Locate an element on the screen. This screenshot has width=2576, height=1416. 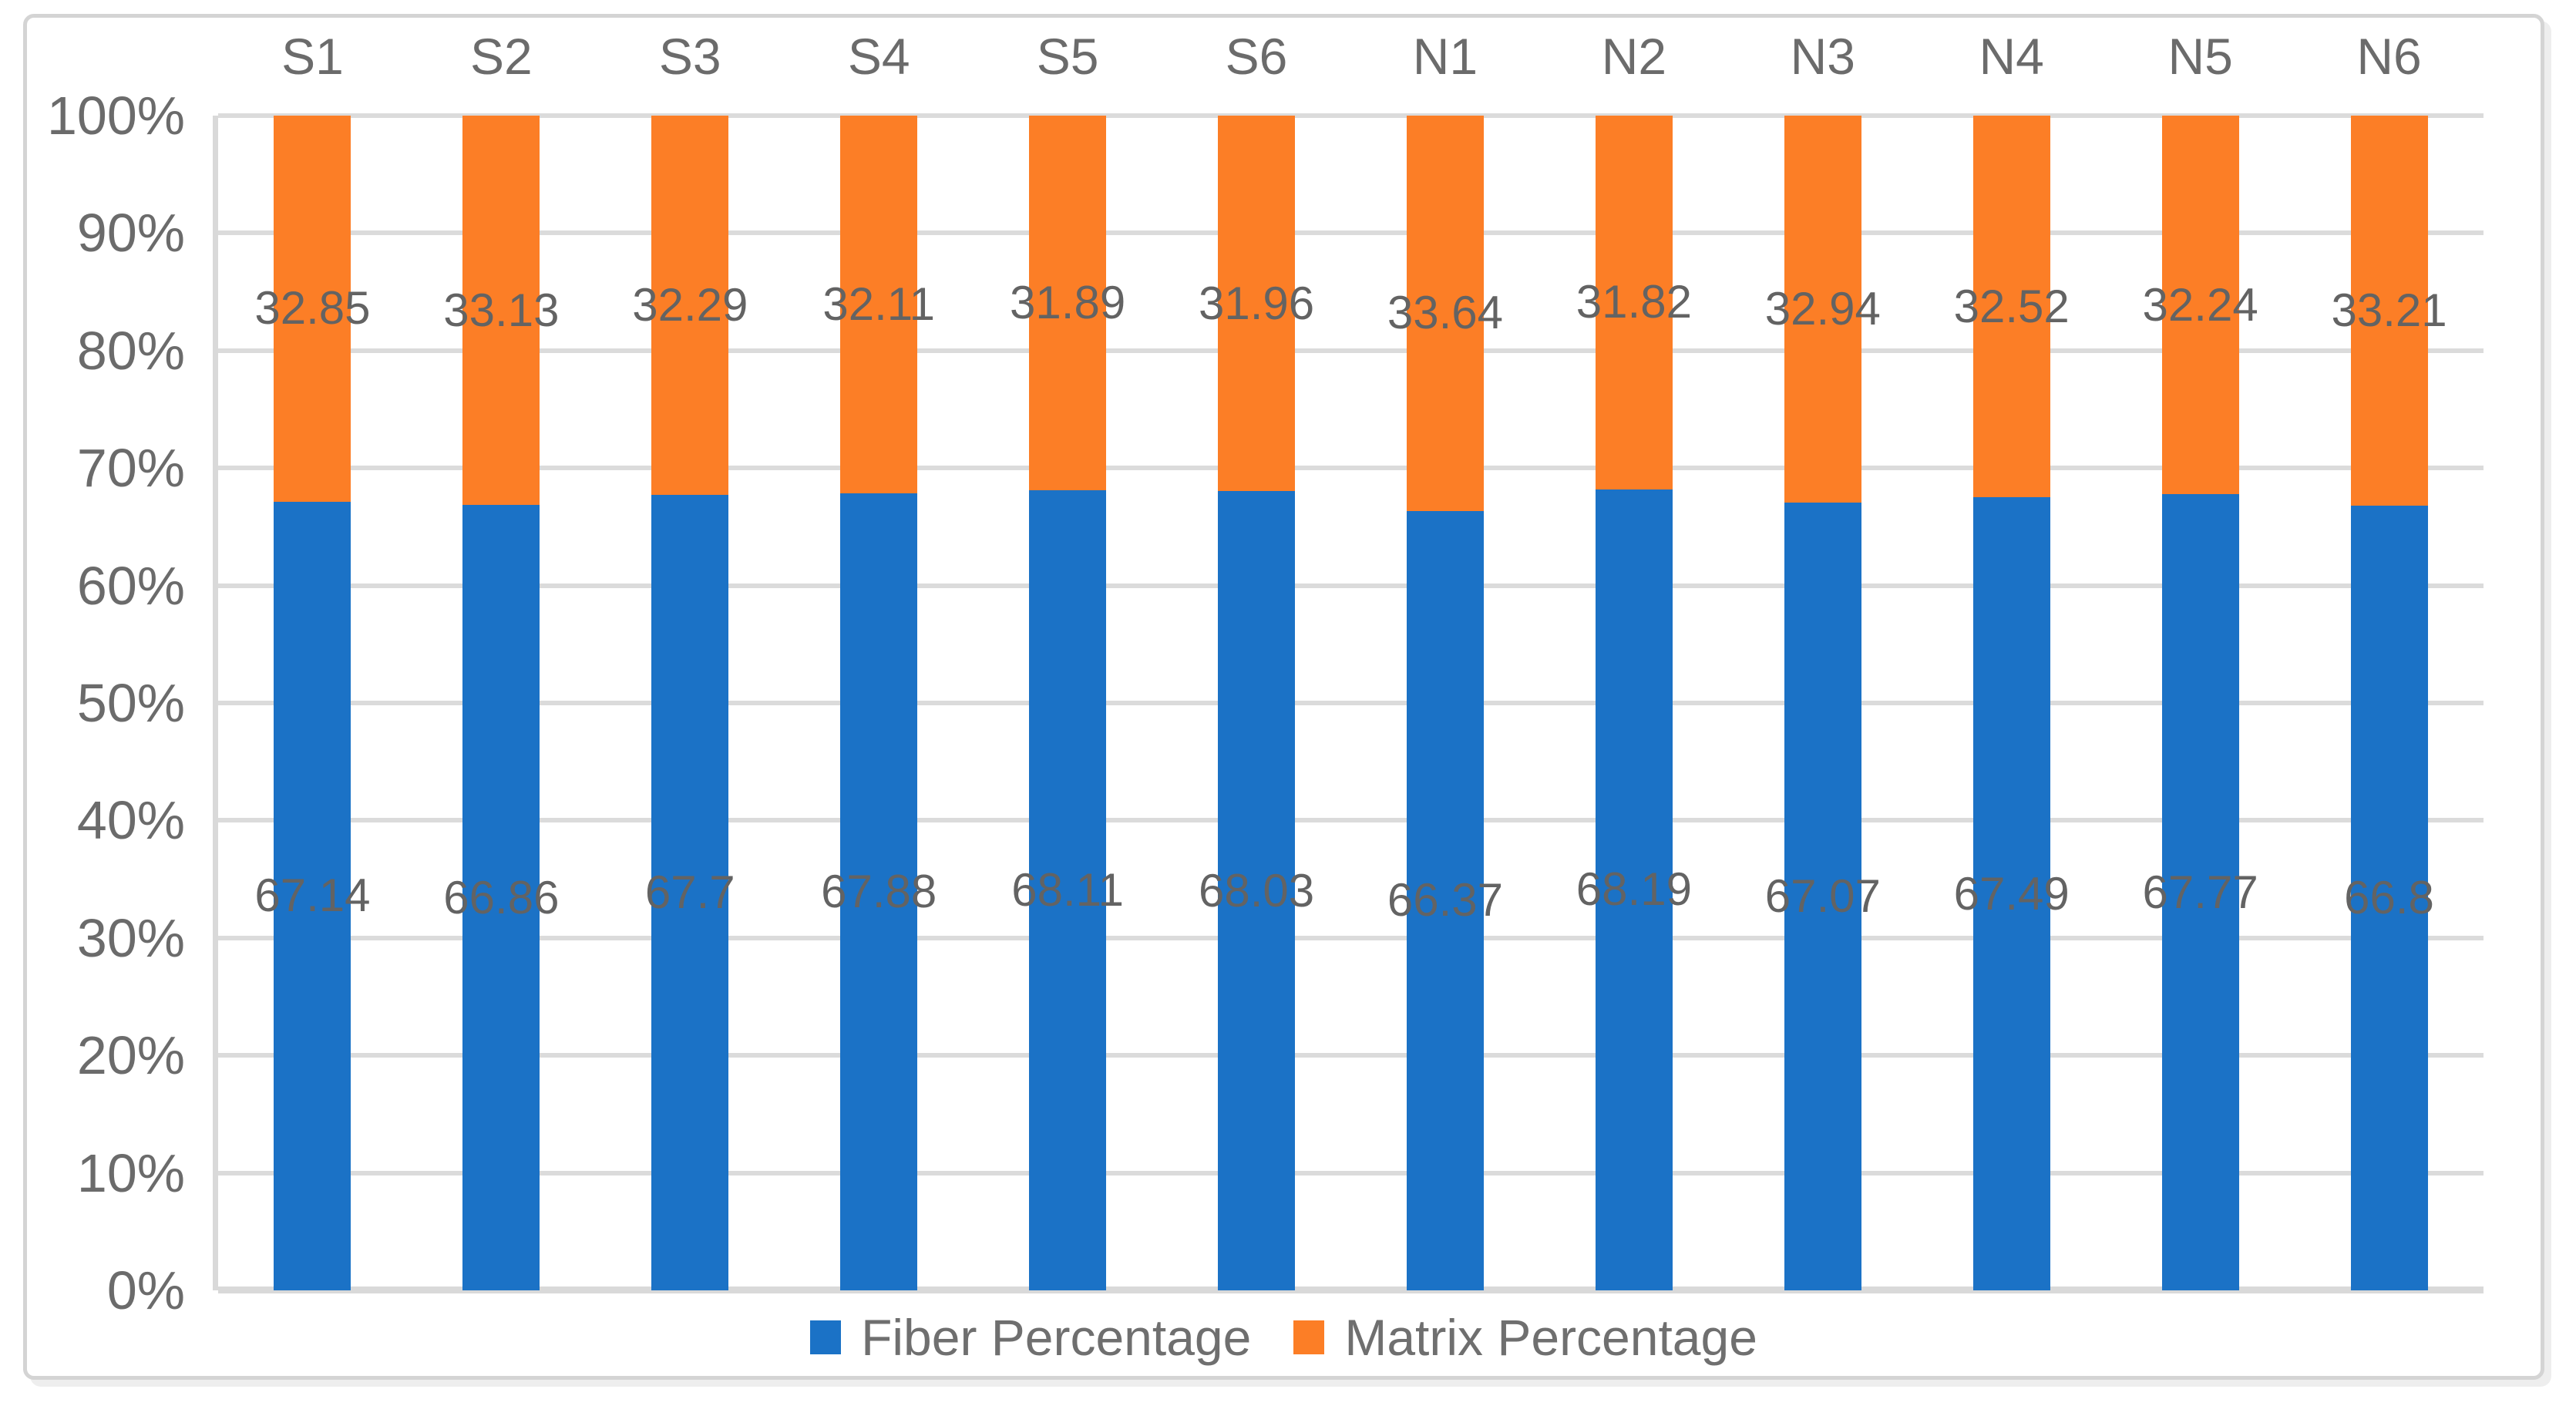
bar-N2 is located at coordinates (1634, 703).